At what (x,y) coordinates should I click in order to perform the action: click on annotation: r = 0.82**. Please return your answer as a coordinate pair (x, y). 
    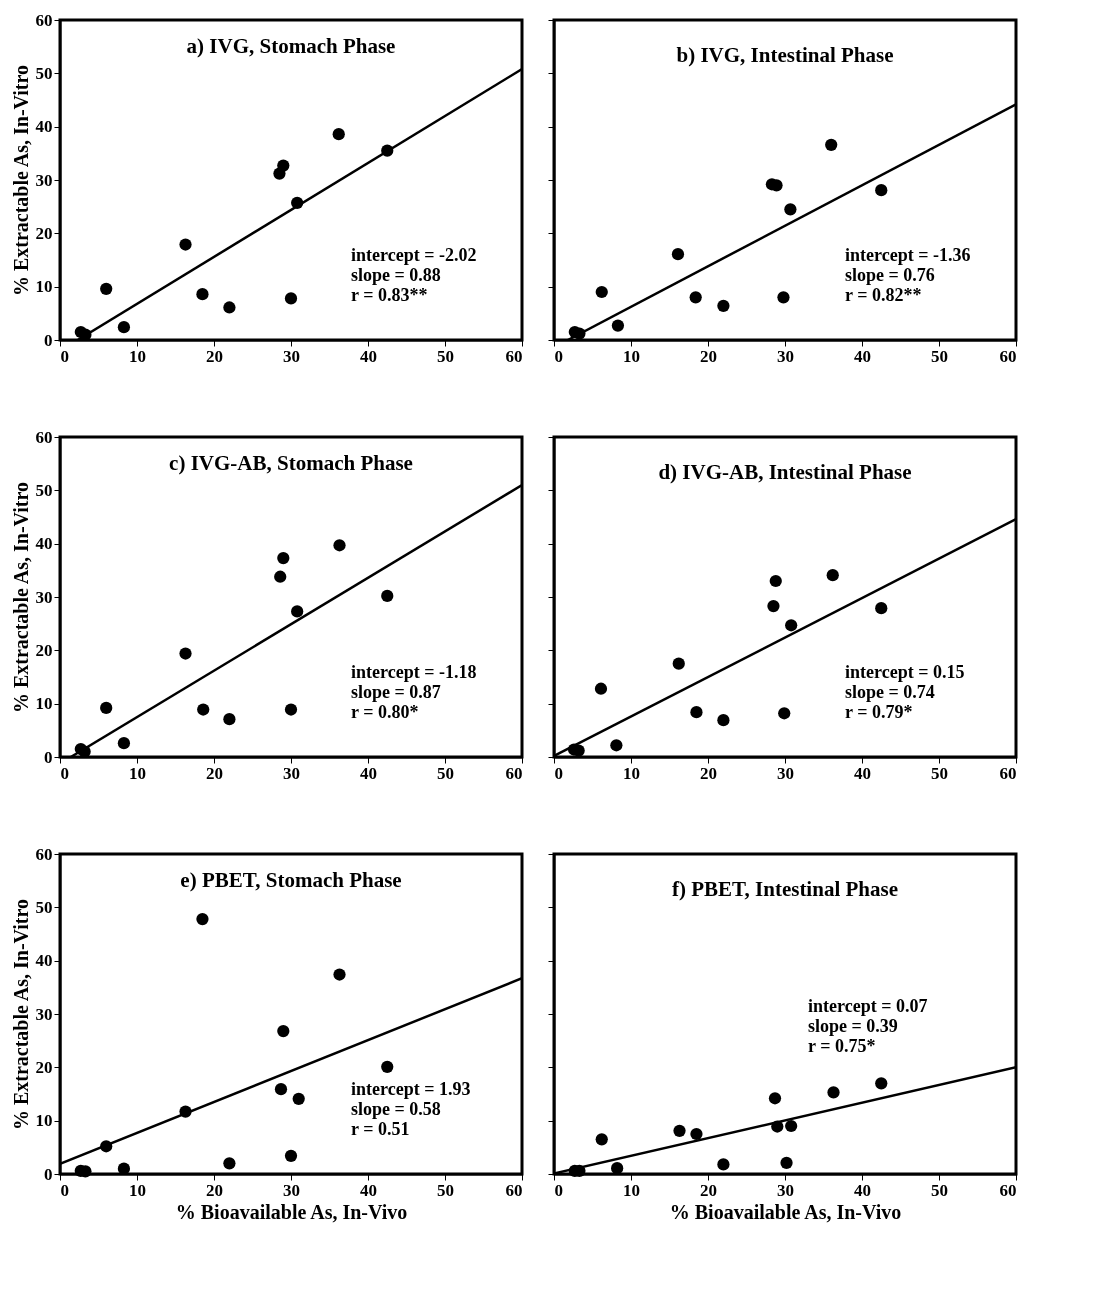
    Looking at the image, I should click on (883, 295).